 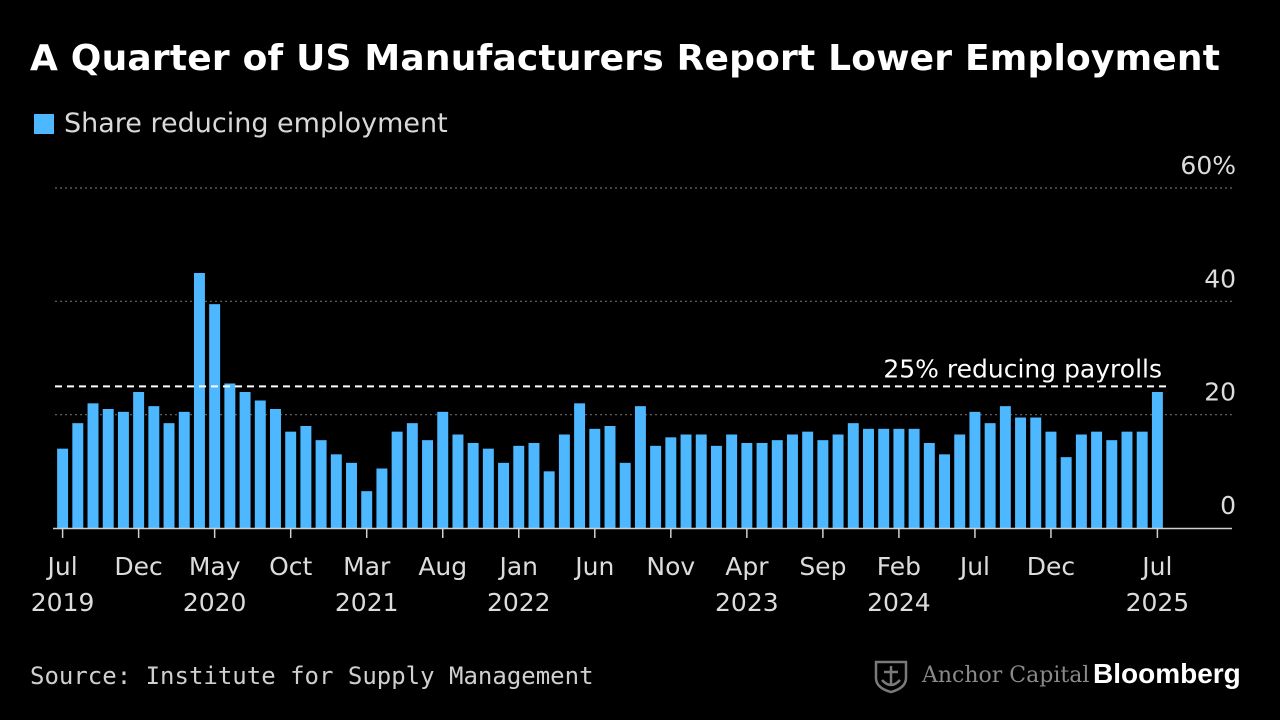 I want to click on x-tick-month: Feb, so click(x=899, y=566).